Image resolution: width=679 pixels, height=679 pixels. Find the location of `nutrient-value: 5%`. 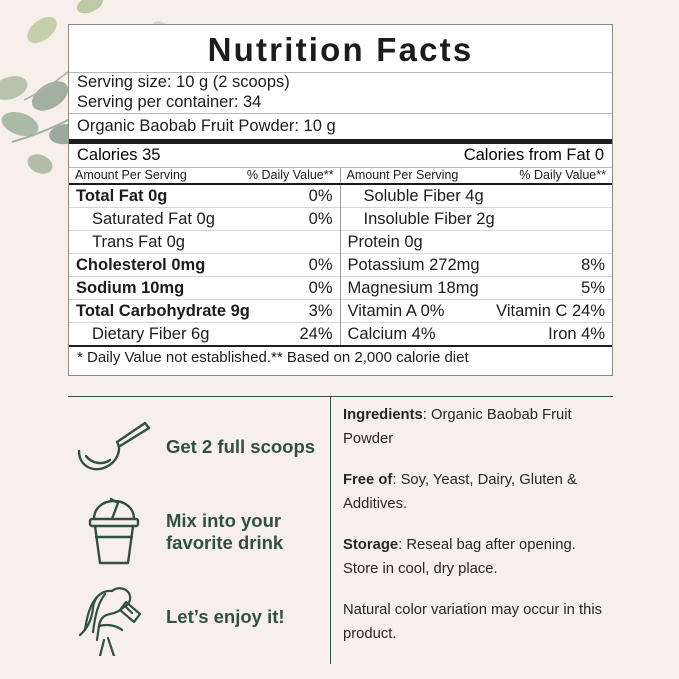

nutrient-value: 5% is located at coordinates (593, 287).